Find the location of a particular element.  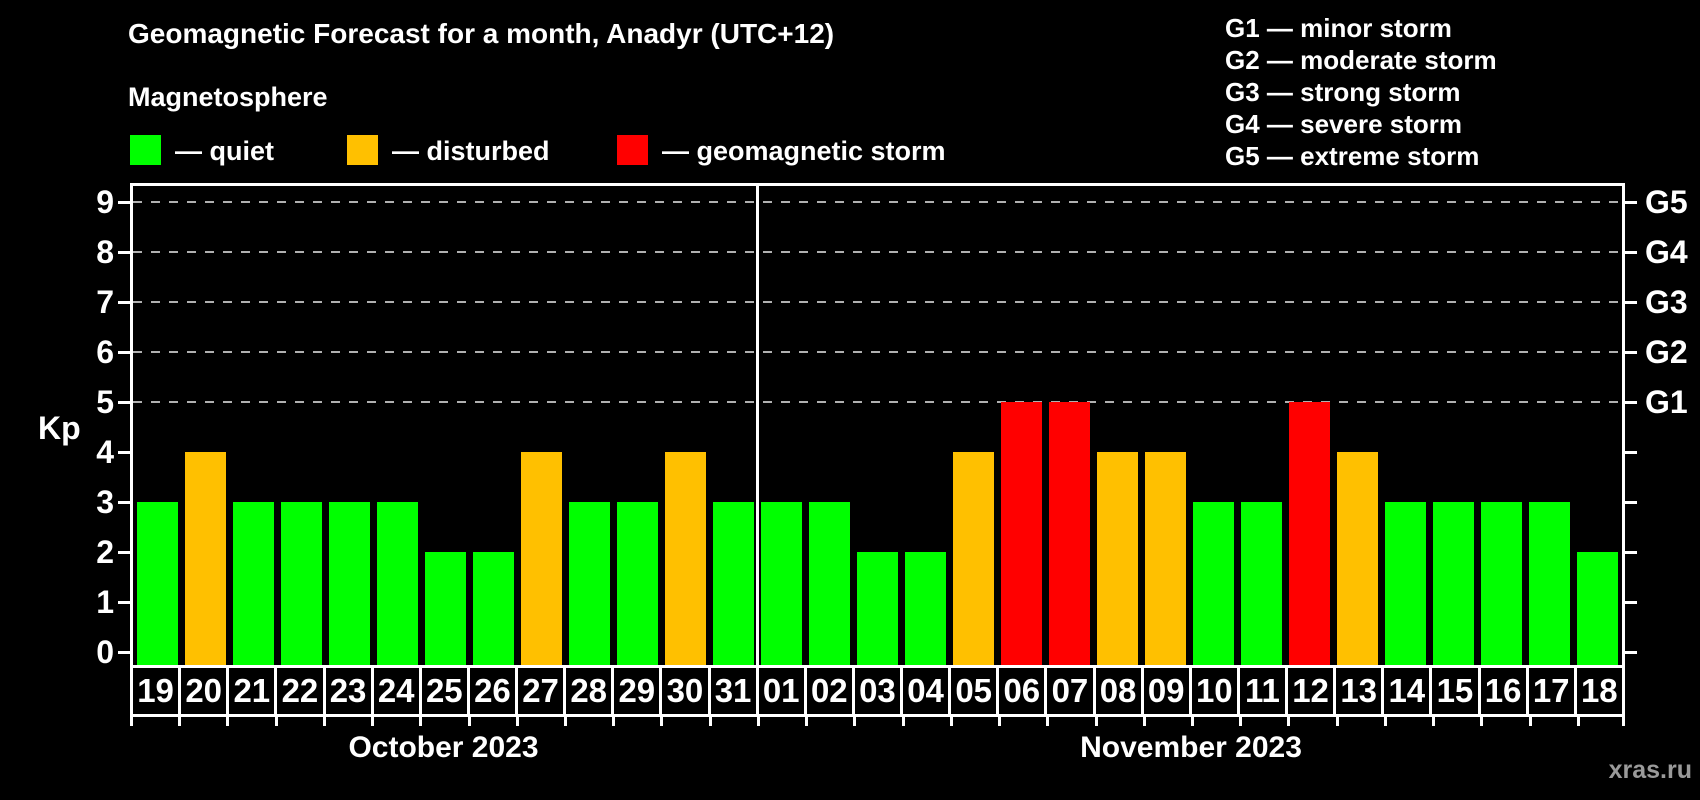

date-cell: 29 is located at coordinates (638, 691).